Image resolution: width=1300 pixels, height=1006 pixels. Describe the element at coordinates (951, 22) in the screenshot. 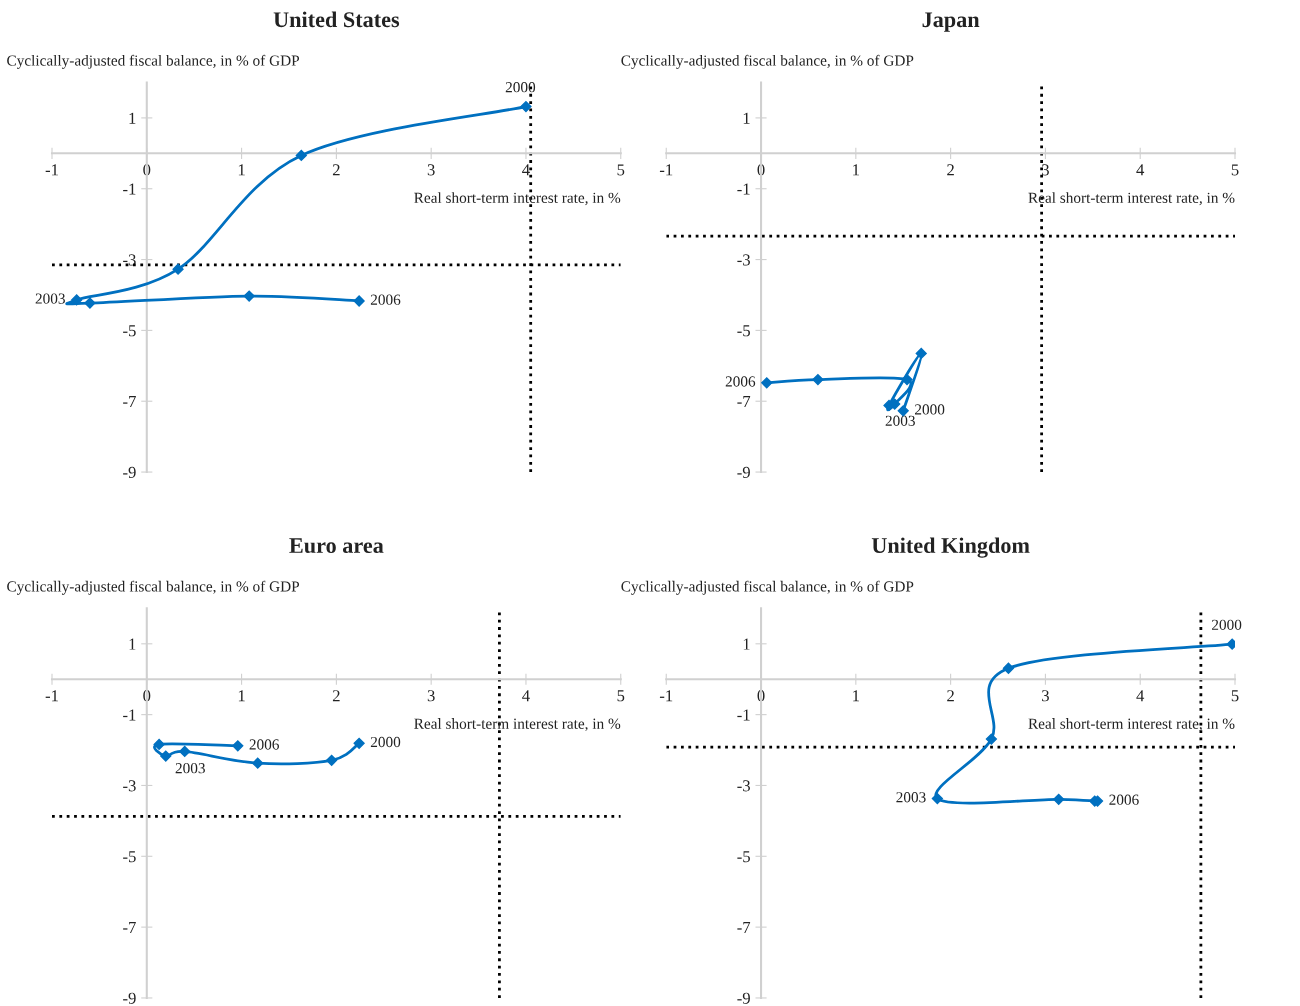

I see `chart-title: Japan` at that location.